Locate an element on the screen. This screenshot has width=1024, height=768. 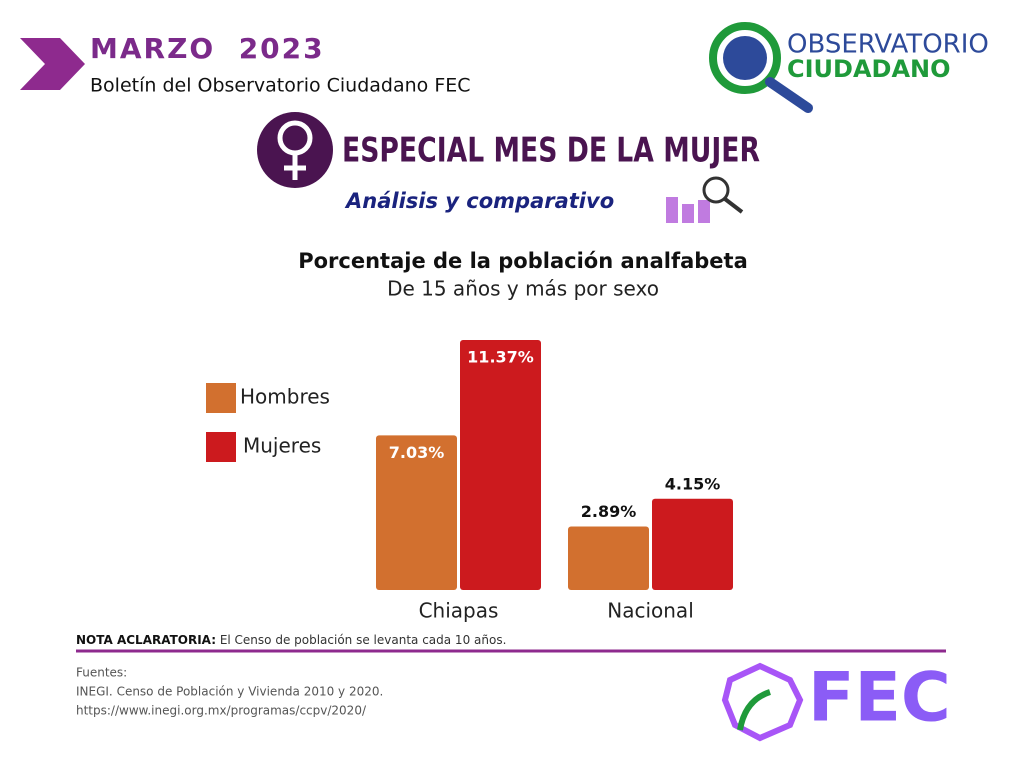
fec-text: FEC is located at coordinates (879, 698).